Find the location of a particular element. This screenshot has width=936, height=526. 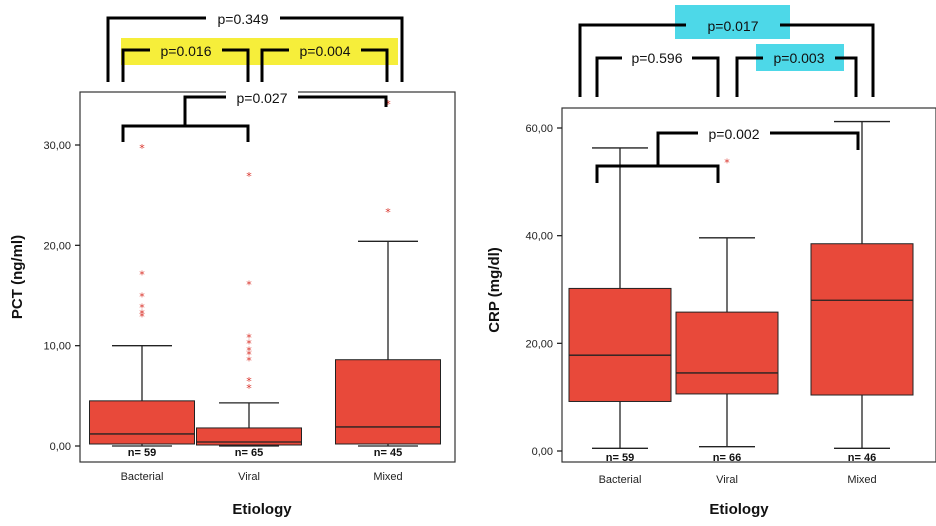

pct-n-label: n= 65 is located at coordinates (249, 453).